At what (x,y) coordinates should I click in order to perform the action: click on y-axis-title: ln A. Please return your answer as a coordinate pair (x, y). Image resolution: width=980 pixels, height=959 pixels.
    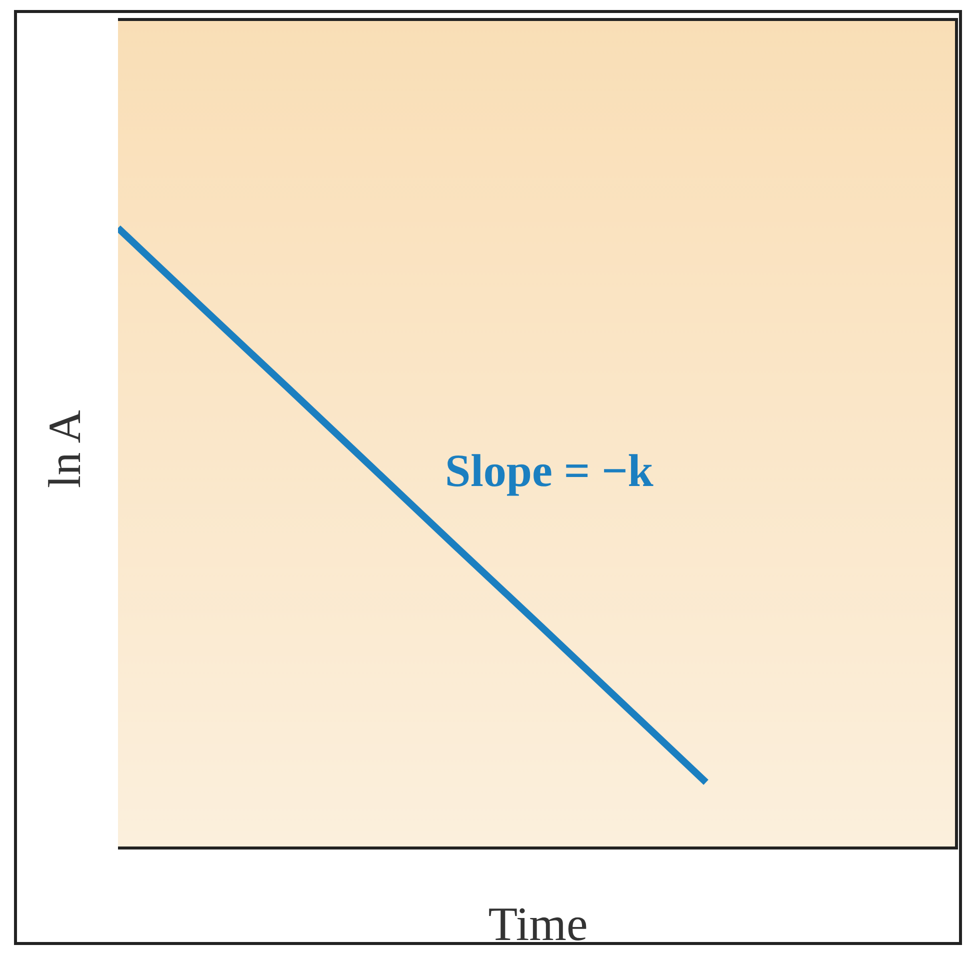
    Looking at the image, I should click on (64, 449).